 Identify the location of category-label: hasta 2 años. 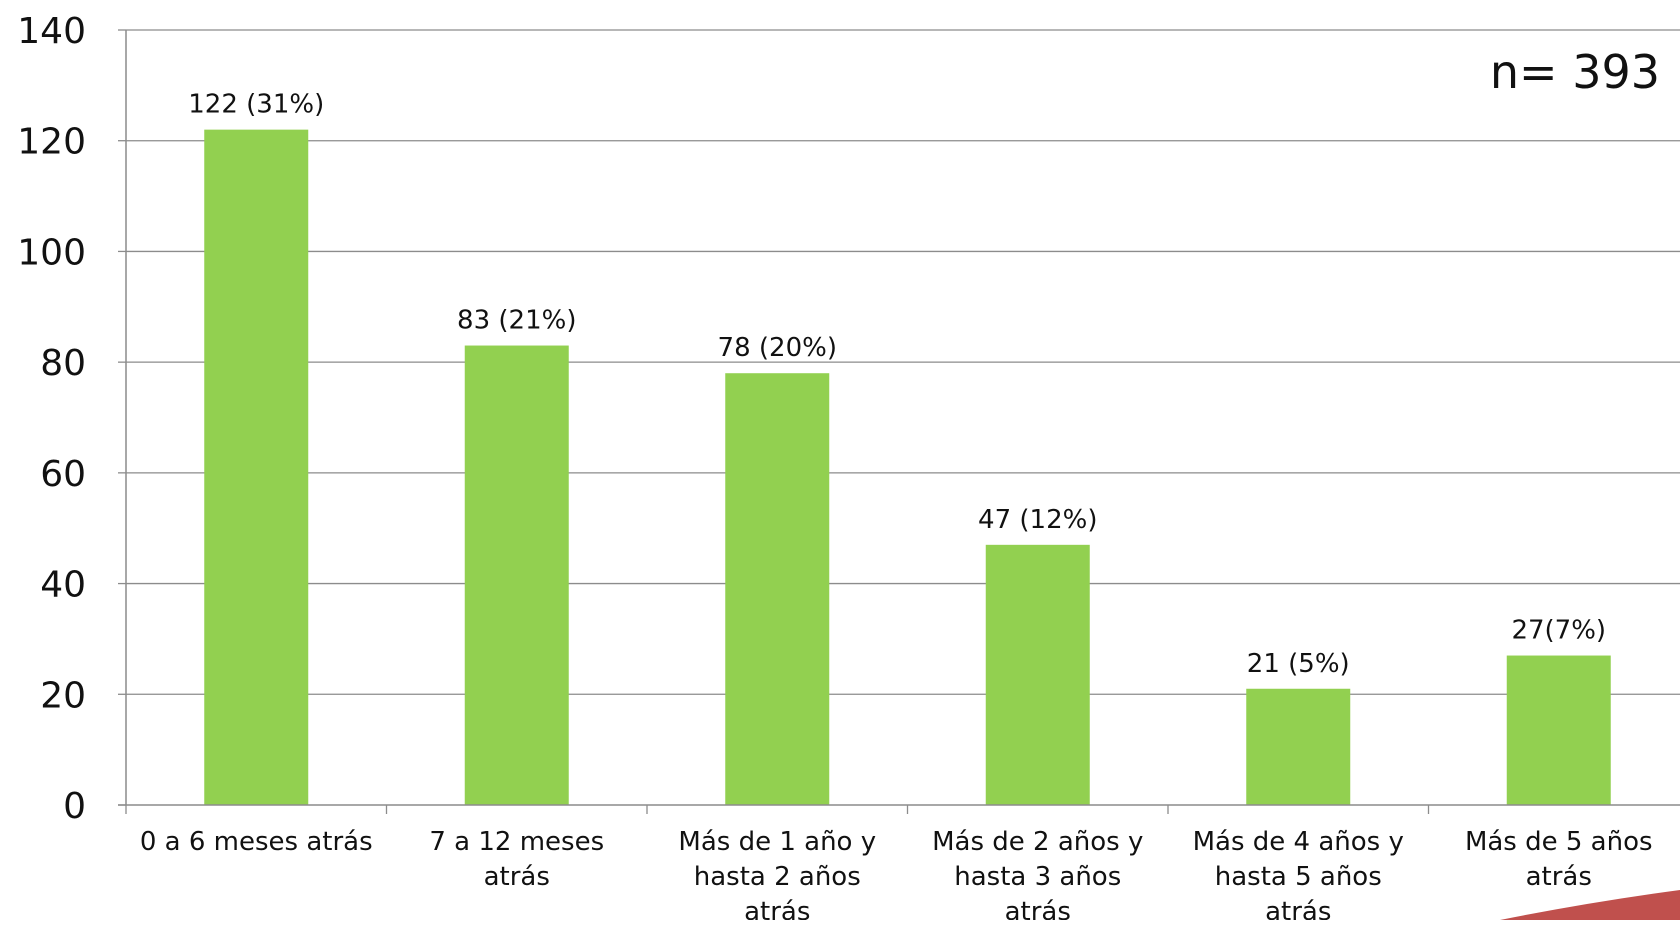
(777, 877).